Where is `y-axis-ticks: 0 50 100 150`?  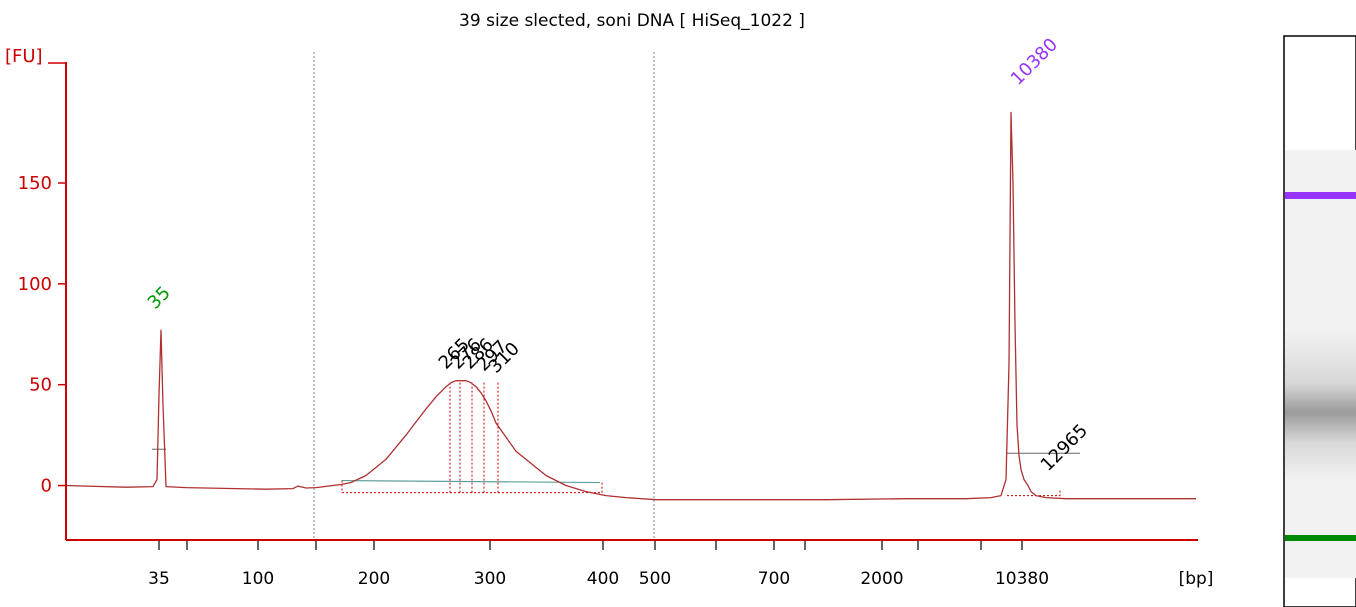
y-axis-ticks: 0 50 100 150 is located at coordinates (42, 279).